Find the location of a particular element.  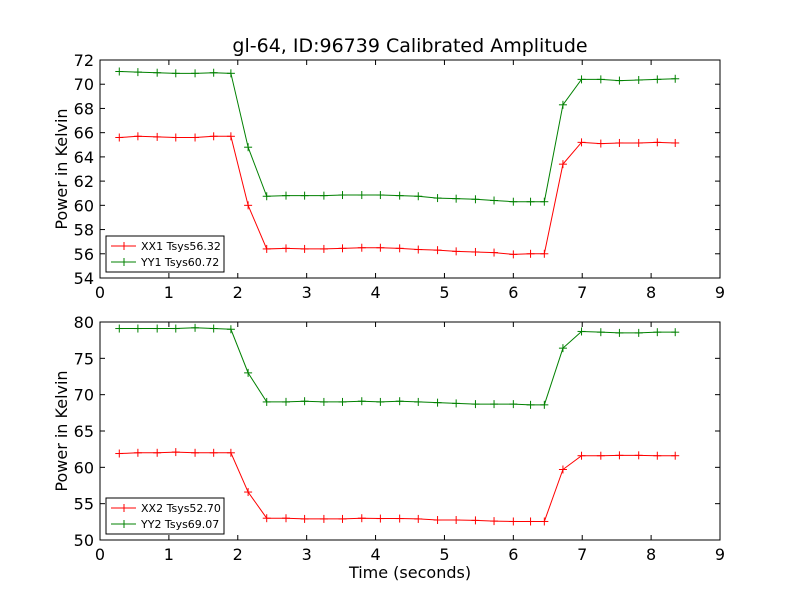

y-tick-label: 75 is located at coordinates (84, 358).